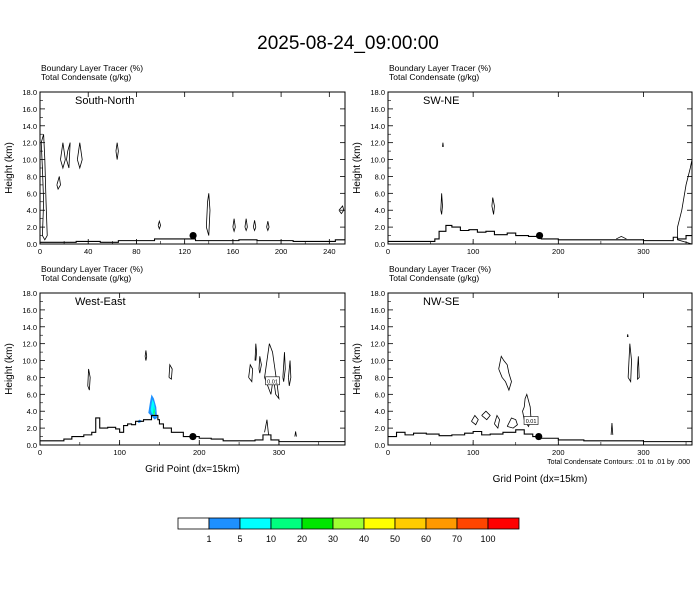  Describe the element at coordinates (348, 43) in the screenshot. I see `figure-title: 2025-08-24_09:00:00` at that location.